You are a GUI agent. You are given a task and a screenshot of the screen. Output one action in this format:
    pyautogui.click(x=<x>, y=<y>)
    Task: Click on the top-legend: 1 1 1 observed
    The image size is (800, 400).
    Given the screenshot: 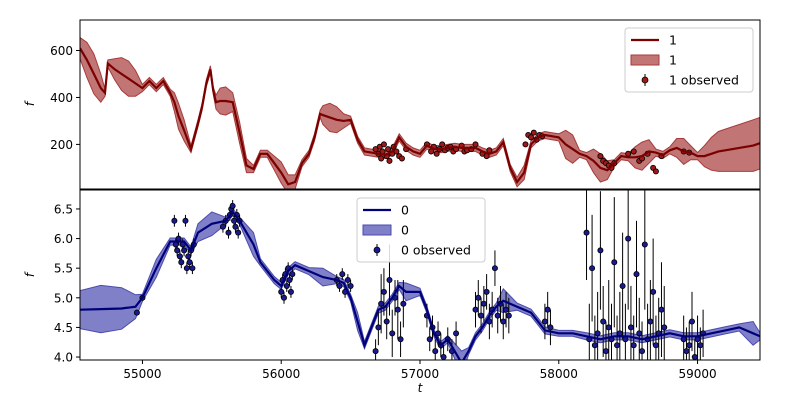 What is the action you would take?
    pyautogui.click(x=689, y=60)
    